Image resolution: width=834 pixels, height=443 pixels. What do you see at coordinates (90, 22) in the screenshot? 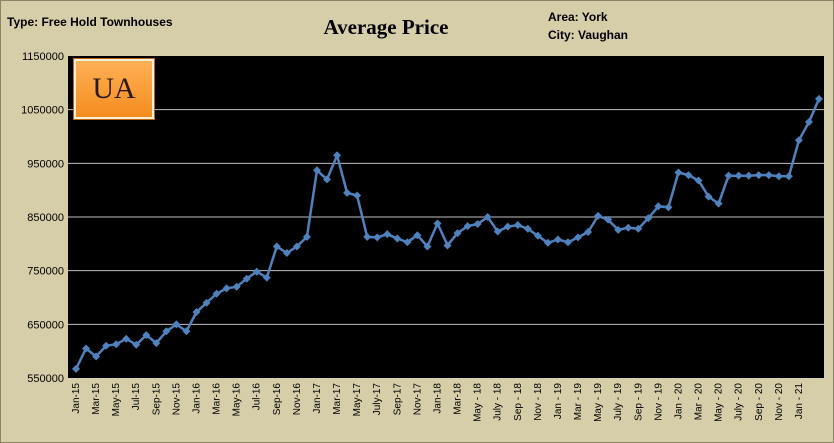
I see `property-type-label: Type: Free Hold Townhouses` at bounding box center [90, 22].